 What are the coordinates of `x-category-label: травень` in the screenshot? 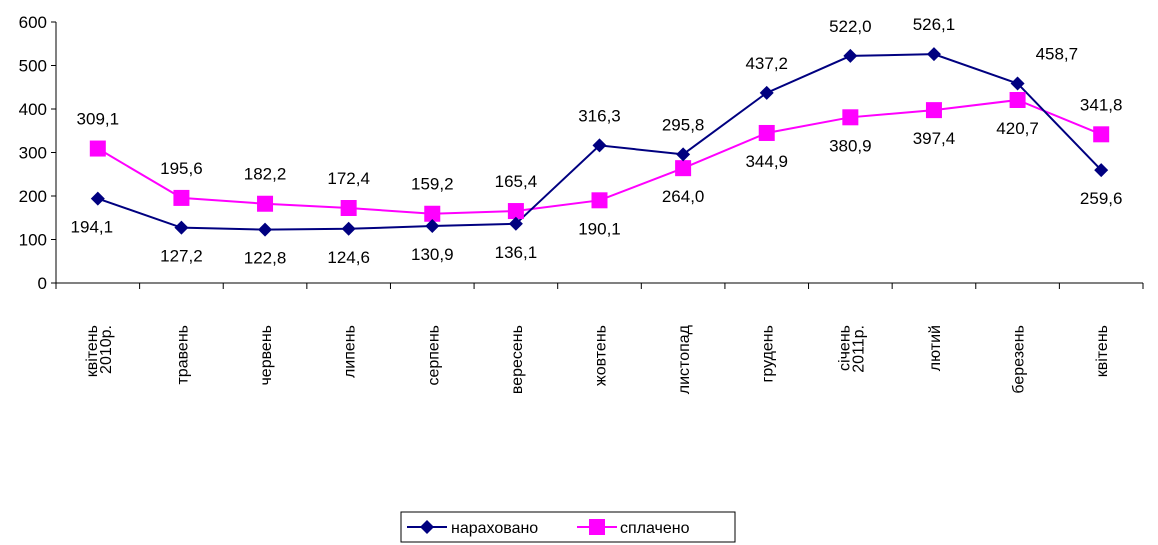 It's located at (182, 355).